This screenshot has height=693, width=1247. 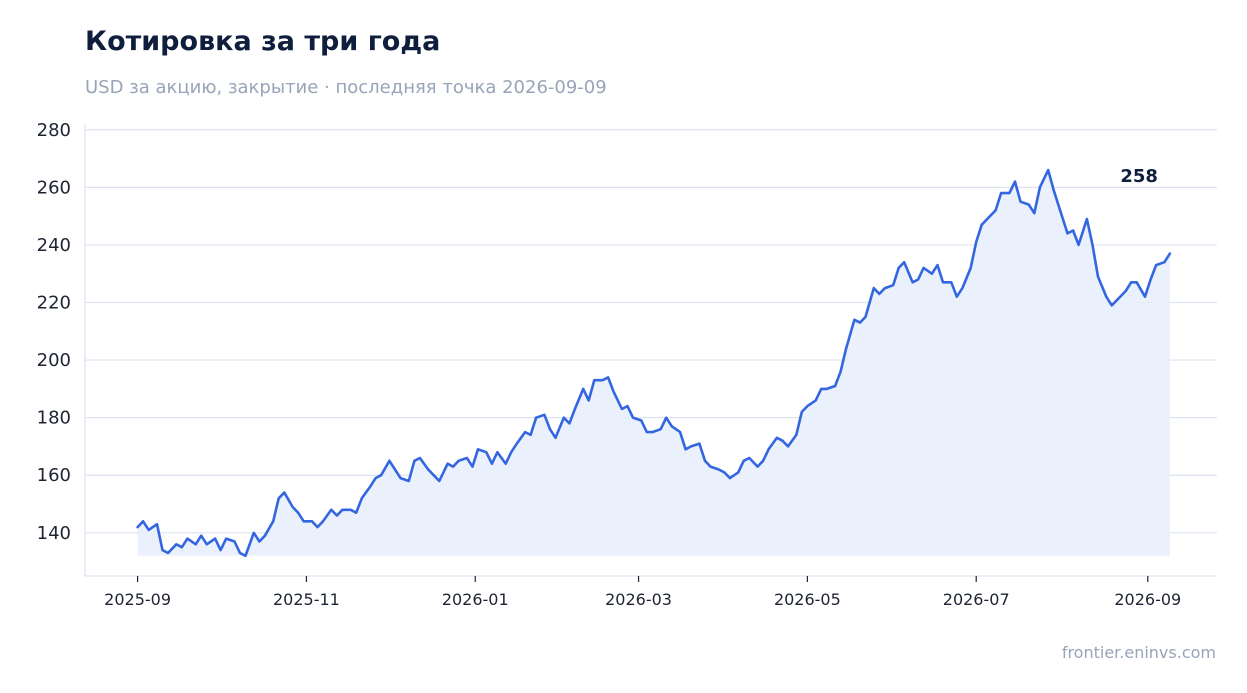 I want to click on y-tick-label: 220, so click(x=54, y=302).